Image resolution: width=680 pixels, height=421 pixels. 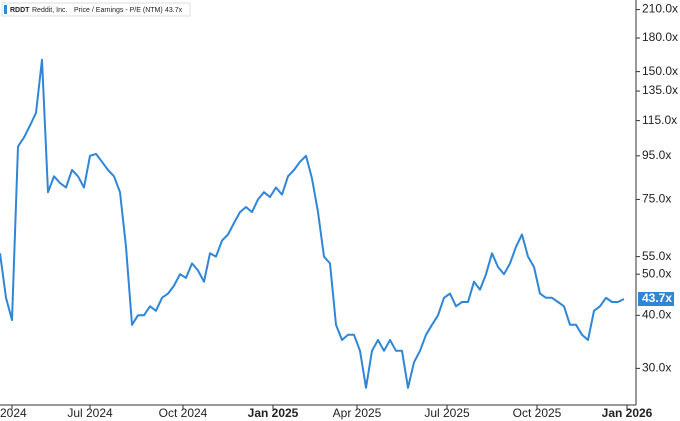 What do you see at coordinates (447, 413) in the screenshot?
I see `x-tick-label: Jul 2025` at bounding box center [447, 413].